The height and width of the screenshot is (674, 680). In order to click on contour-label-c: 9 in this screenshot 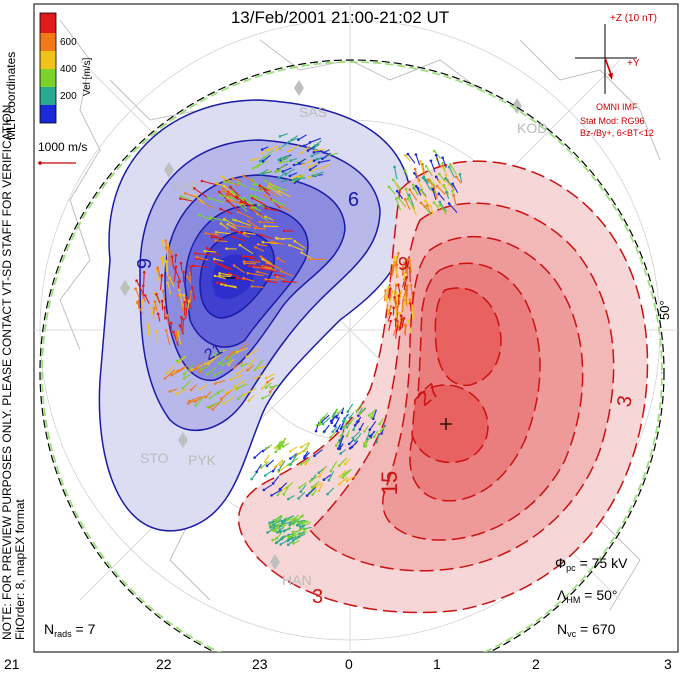, I will do `click(403, 264)`.